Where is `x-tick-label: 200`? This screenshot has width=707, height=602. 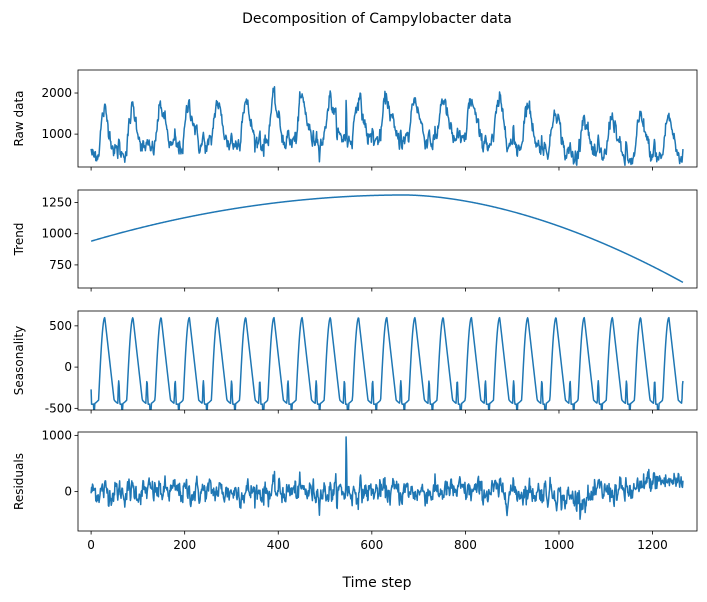
x-tick-label: 200 is located at coordinates (184, 545).